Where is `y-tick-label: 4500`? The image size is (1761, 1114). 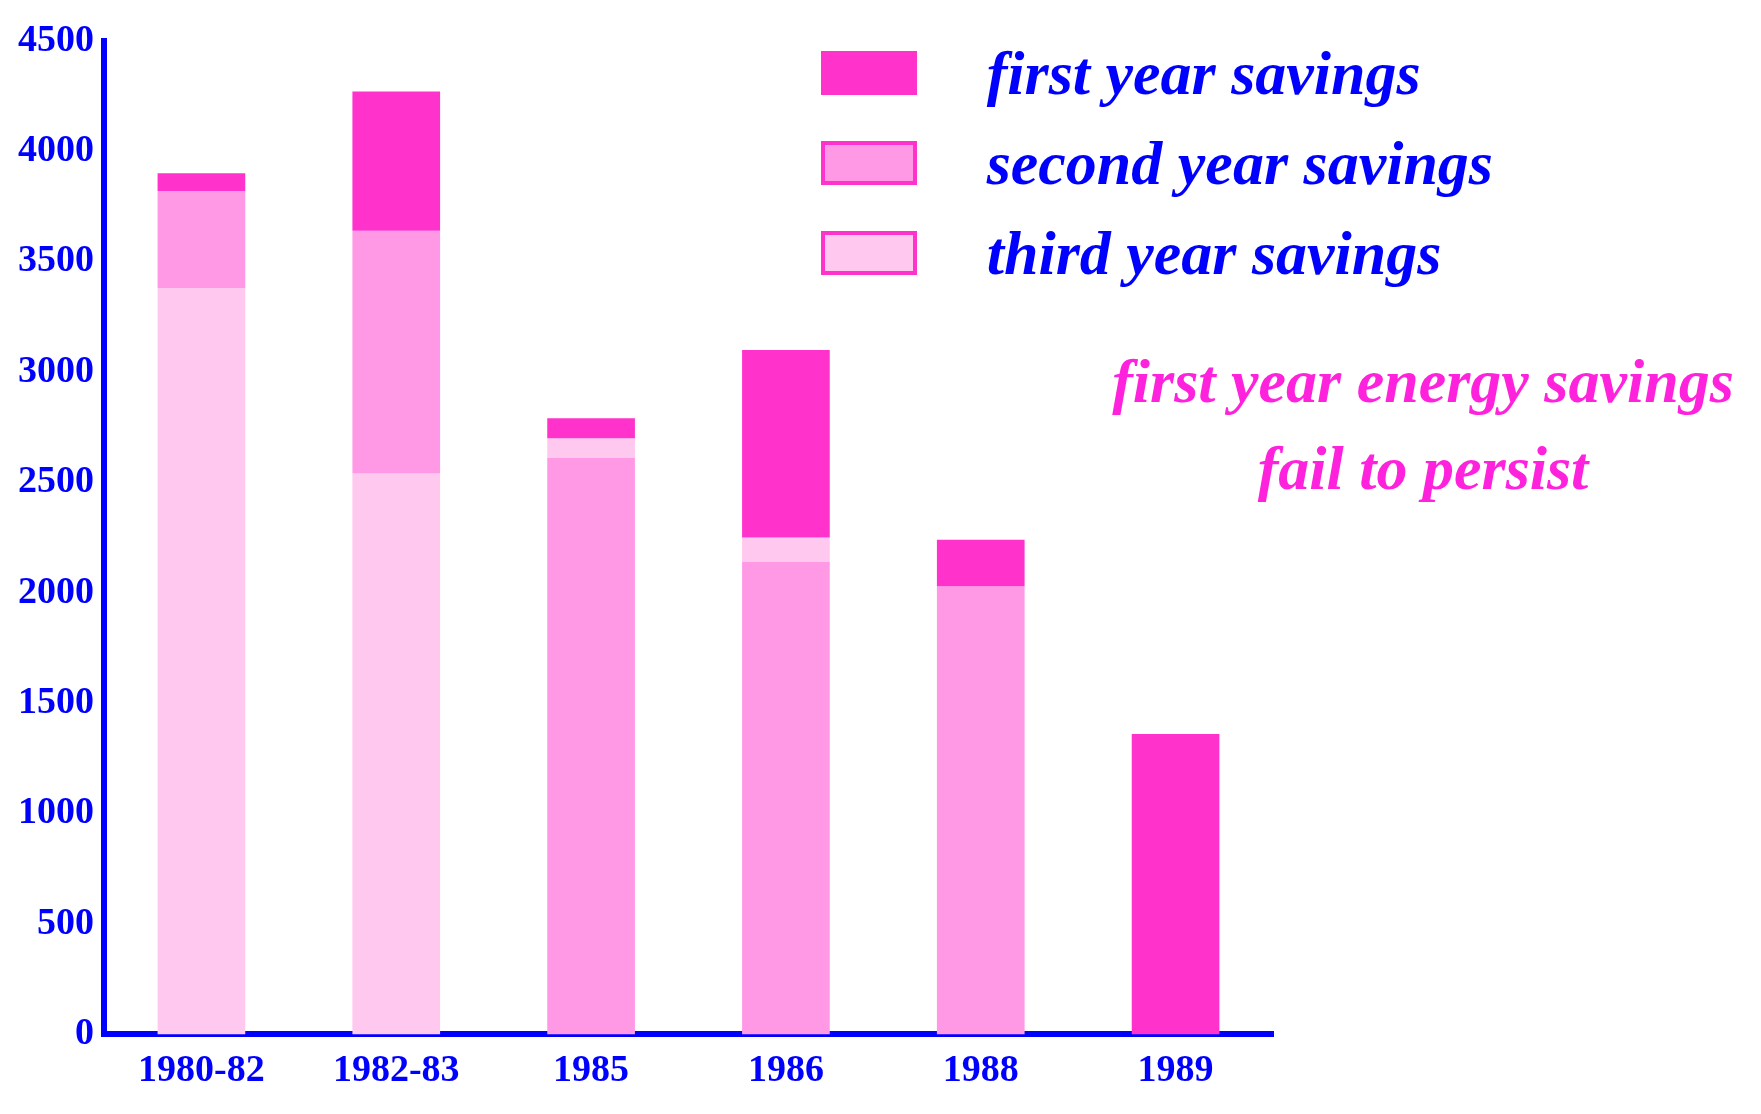
y-tick-label: 4500 is located at coordinates (56, 37).